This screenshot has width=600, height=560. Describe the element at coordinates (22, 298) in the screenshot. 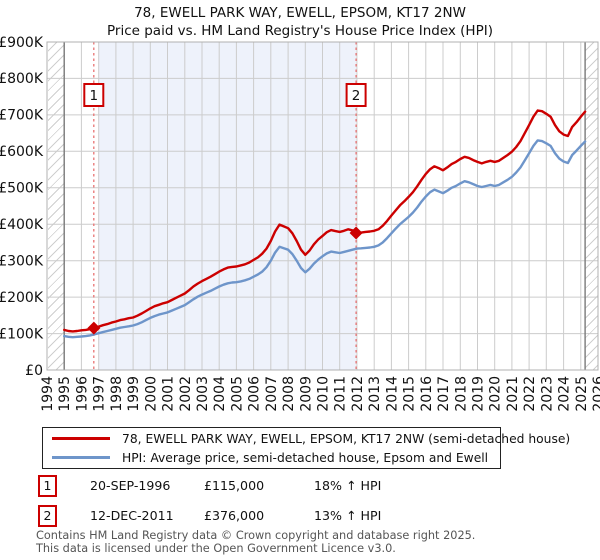

I see `y-tick-label: £200K` at that location.